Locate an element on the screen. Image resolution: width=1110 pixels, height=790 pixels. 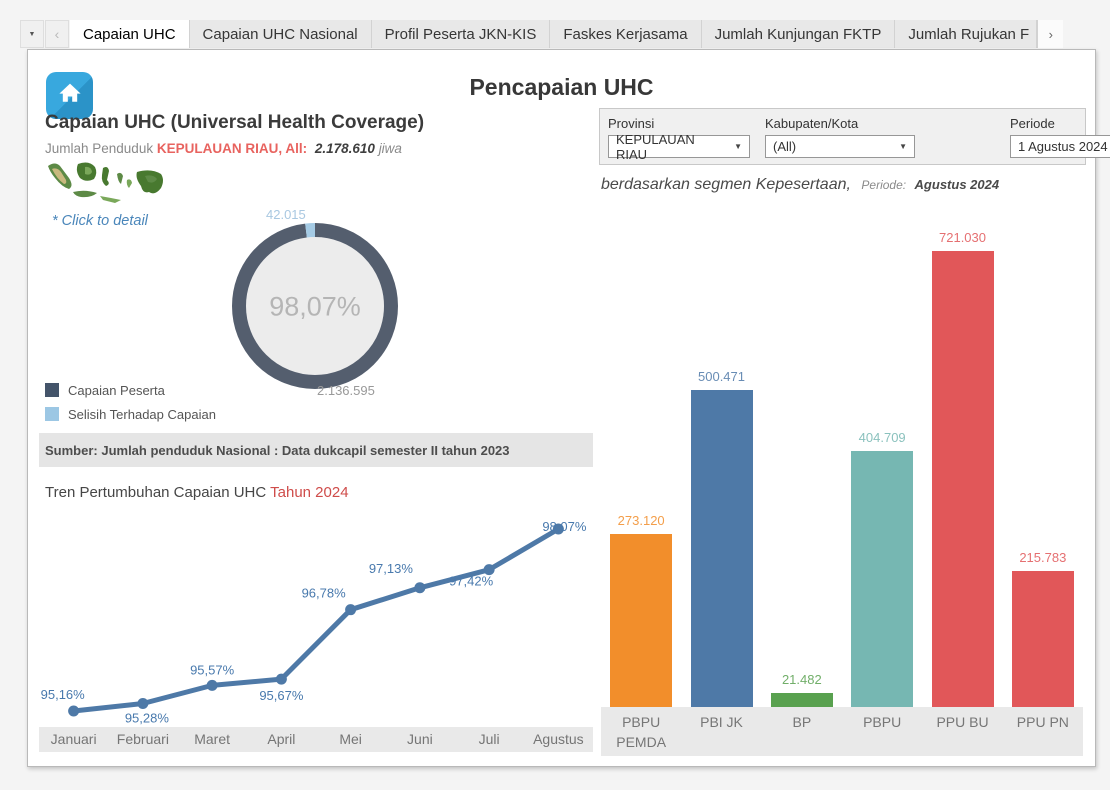
month-label: Agustus is located at coordinates (558, 739).